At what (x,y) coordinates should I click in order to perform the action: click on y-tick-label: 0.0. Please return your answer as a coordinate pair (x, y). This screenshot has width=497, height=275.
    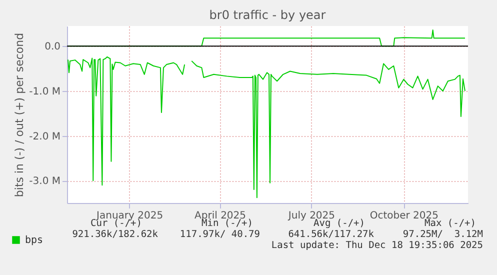
    Looking at the image, I should click on (52, 47).